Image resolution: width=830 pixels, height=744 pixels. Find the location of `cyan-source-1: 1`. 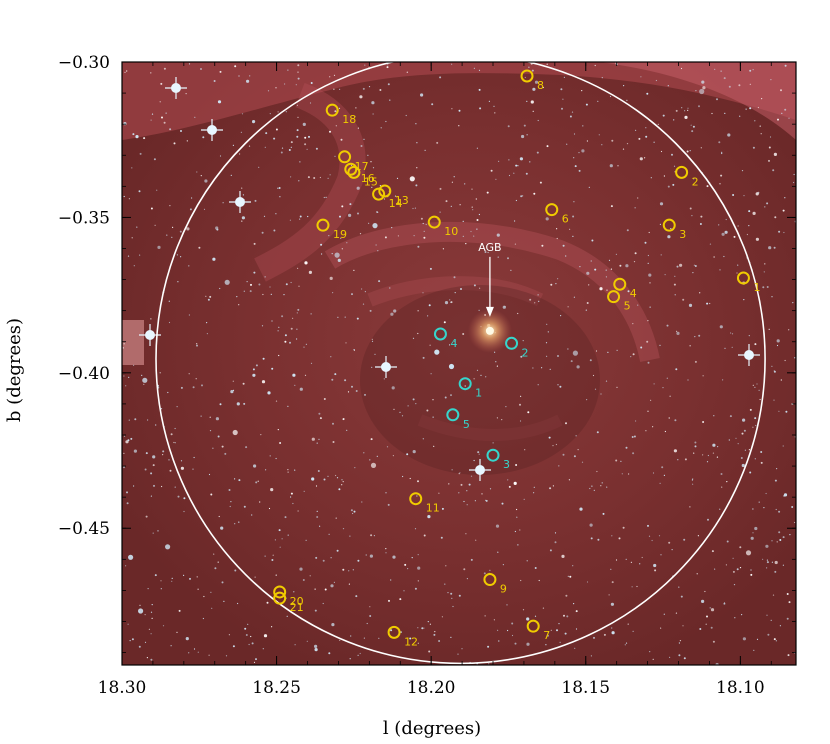

cyan-source-1: 1 is located at coordinates (470, 388).